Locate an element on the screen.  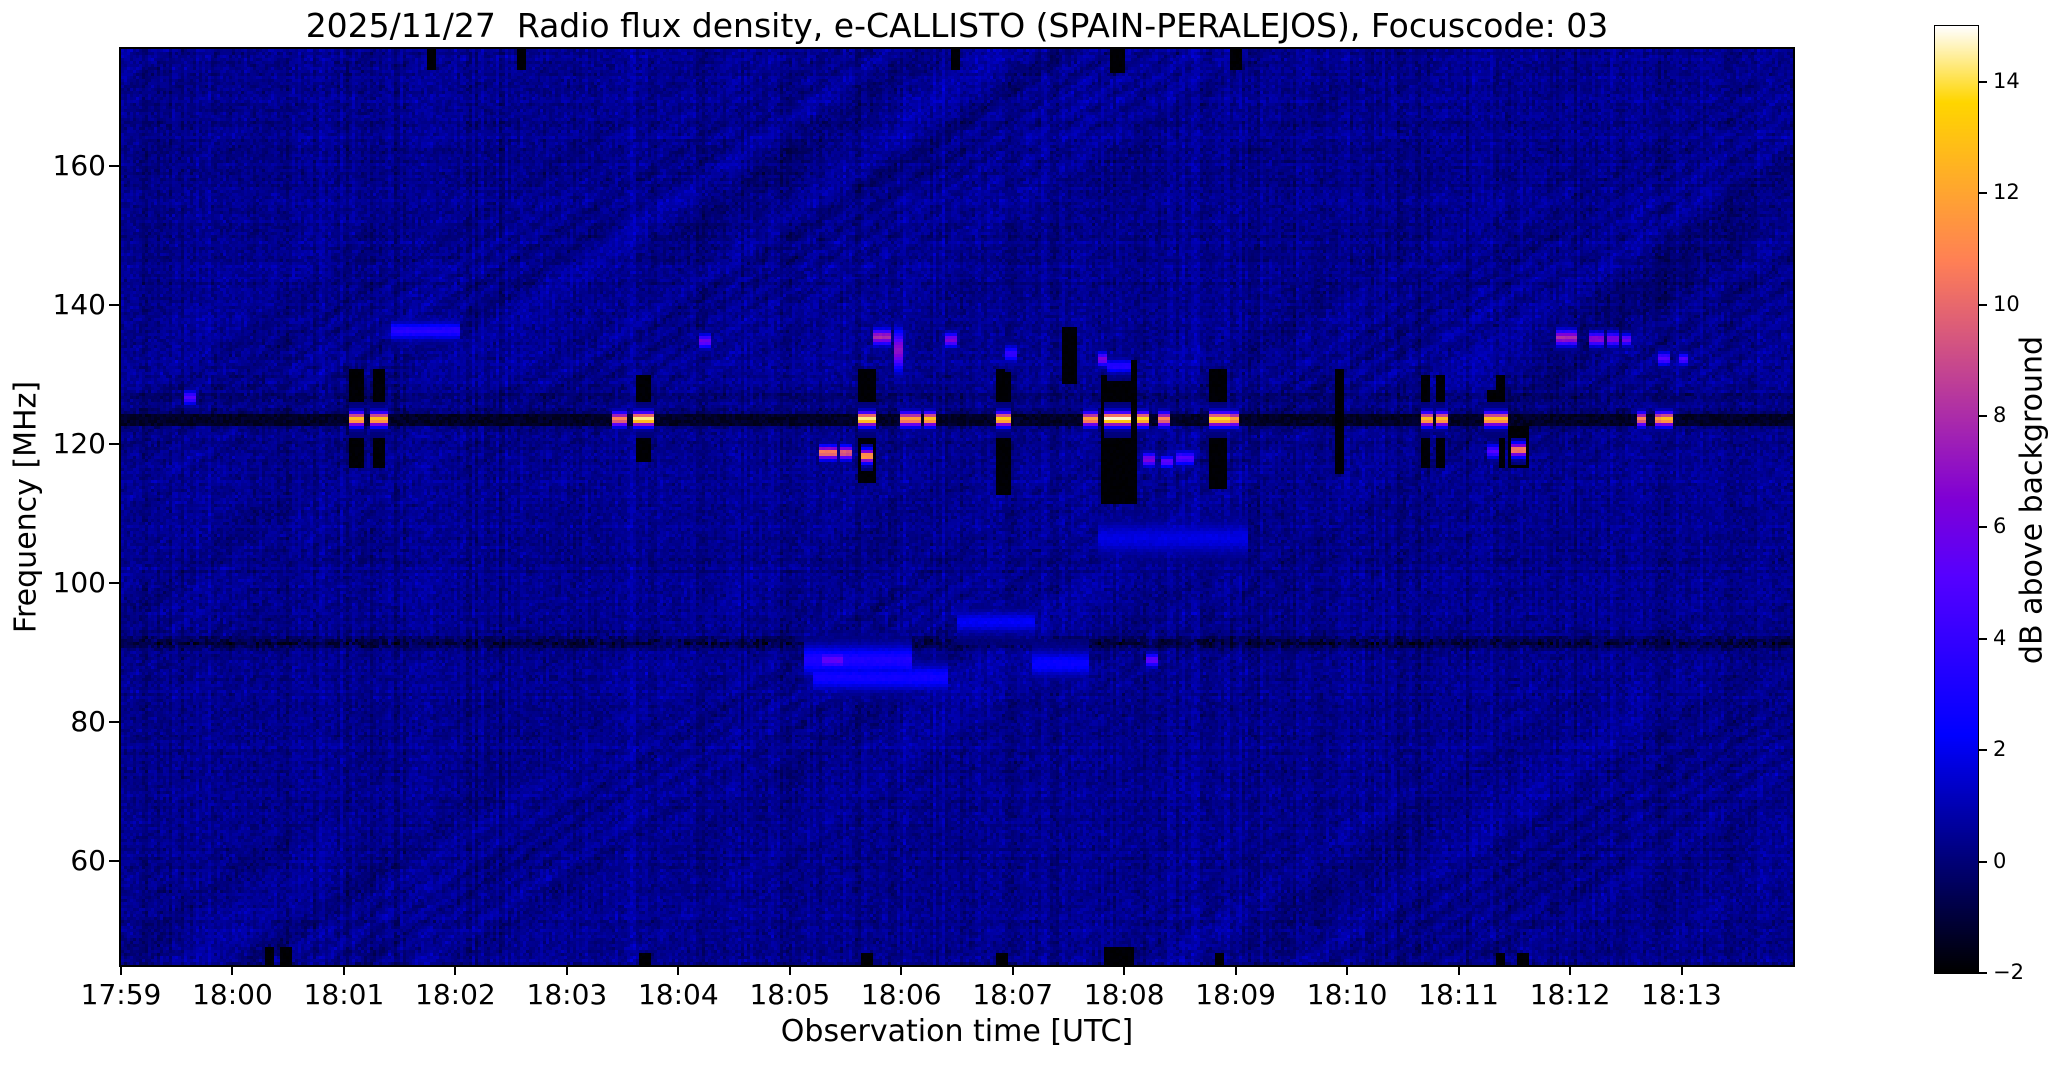
colorbar-tick-label: 14 is located at coordinates (2006, 80).